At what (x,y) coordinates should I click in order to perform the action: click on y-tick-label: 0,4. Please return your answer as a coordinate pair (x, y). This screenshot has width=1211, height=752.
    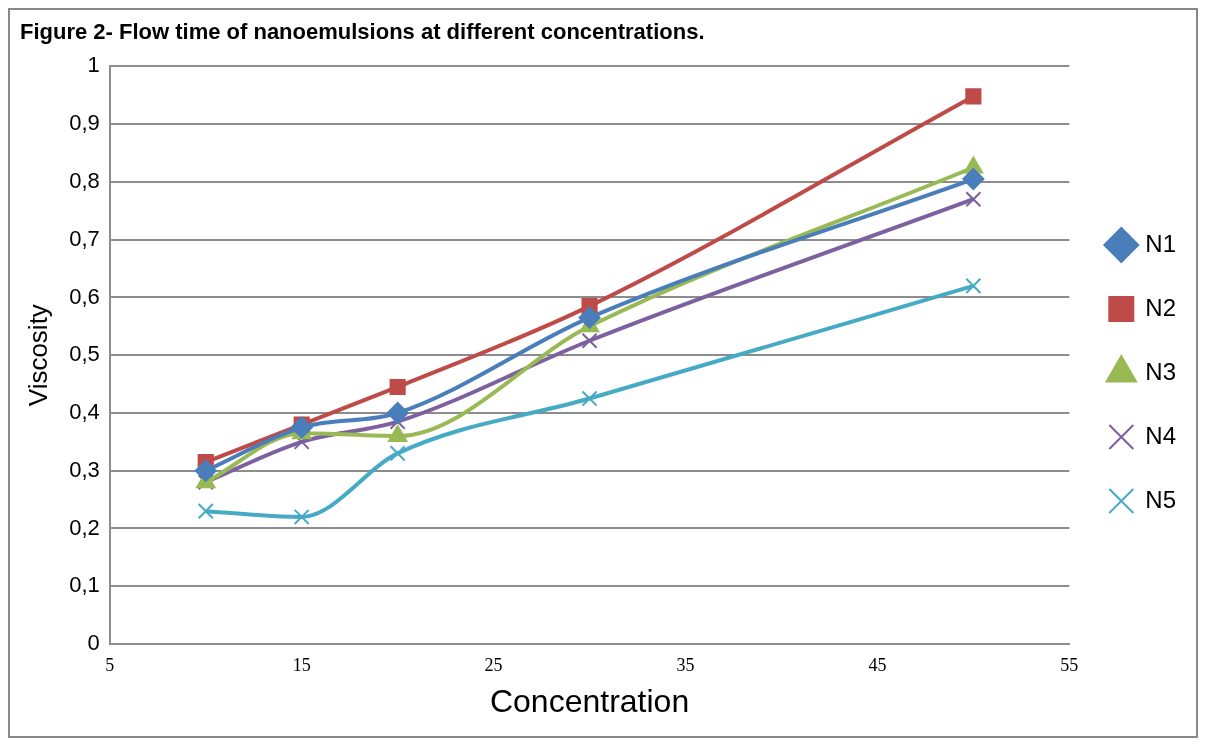
    Looking at the image, I should click on (84, 412).